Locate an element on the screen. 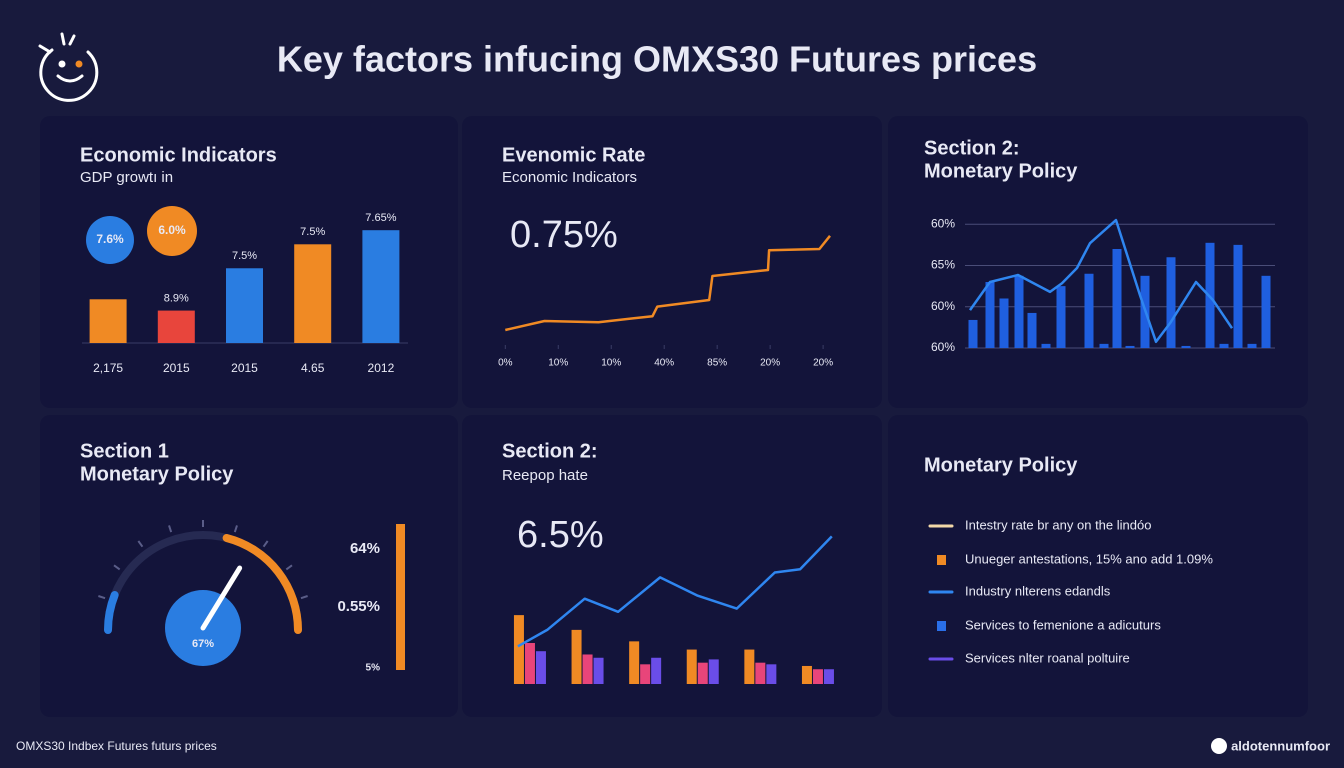 The height and width of the screenshot is (768, 1344). big-value: 0.75% is located at coordinates (564, 235).